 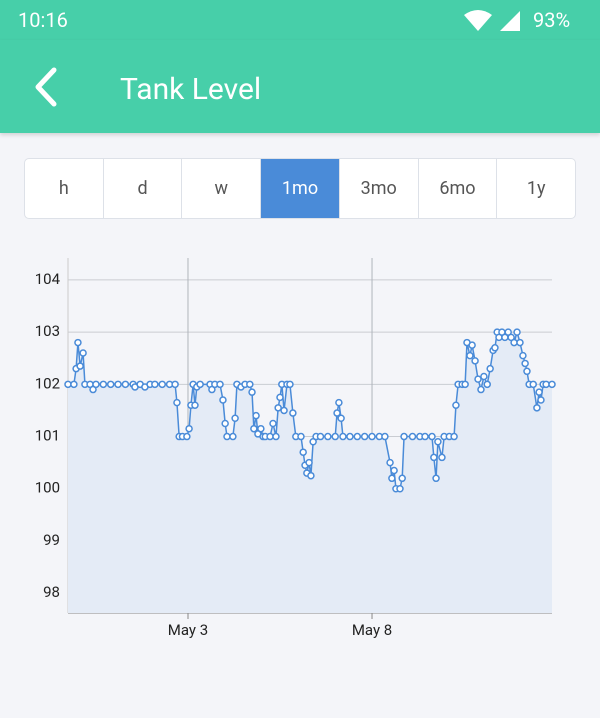 What do you see at coordinates (300, 86) in the screenshot?
I see `app-bar: Tank Level` at bounding box center [300, 86].